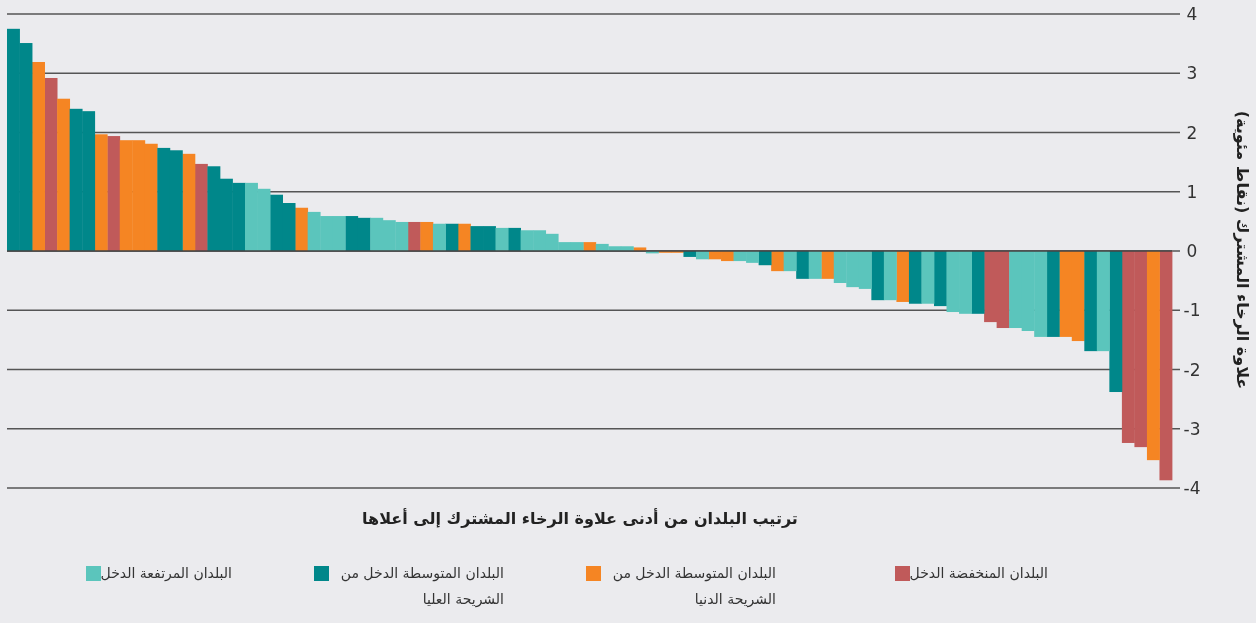  Describe the element at coordinates (1192, 14) in the screenshot. I see `y-tick-label: 4` at that location.